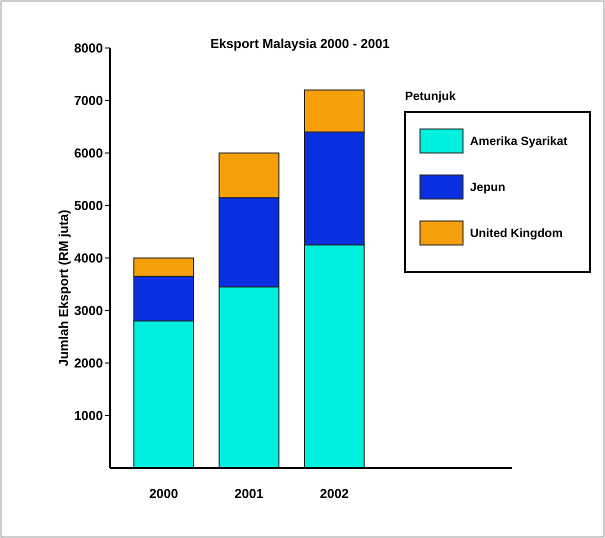 This screenshot has width=605, height=538. I want to click on y-tick-label: 4000, so click(88, 258).